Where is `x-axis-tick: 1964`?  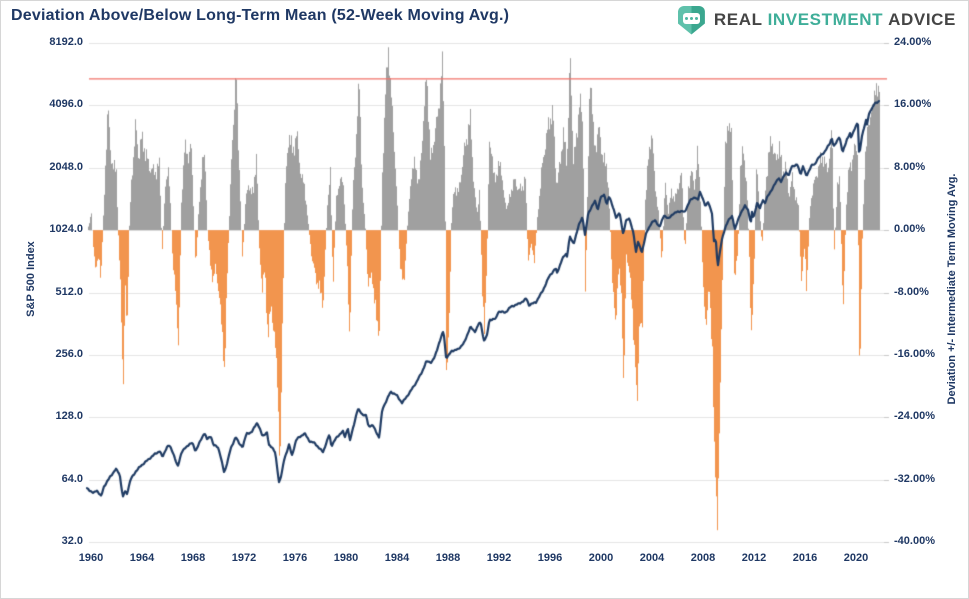
x-axis-tick: 1964 is located at coordinates (142, 558).